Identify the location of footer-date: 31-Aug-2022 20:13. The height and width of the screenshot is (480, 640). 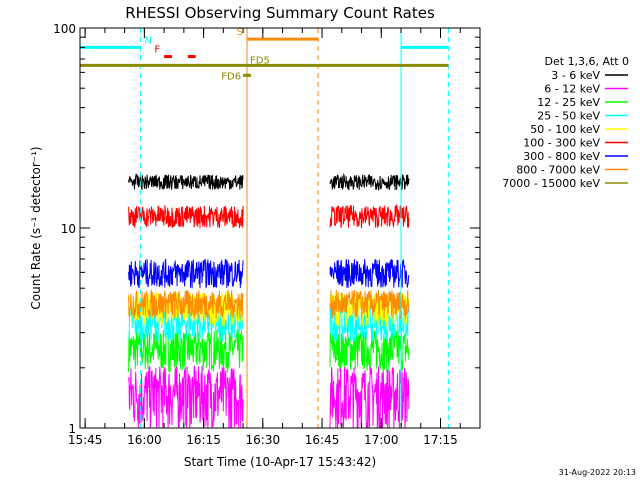
(597, 472).